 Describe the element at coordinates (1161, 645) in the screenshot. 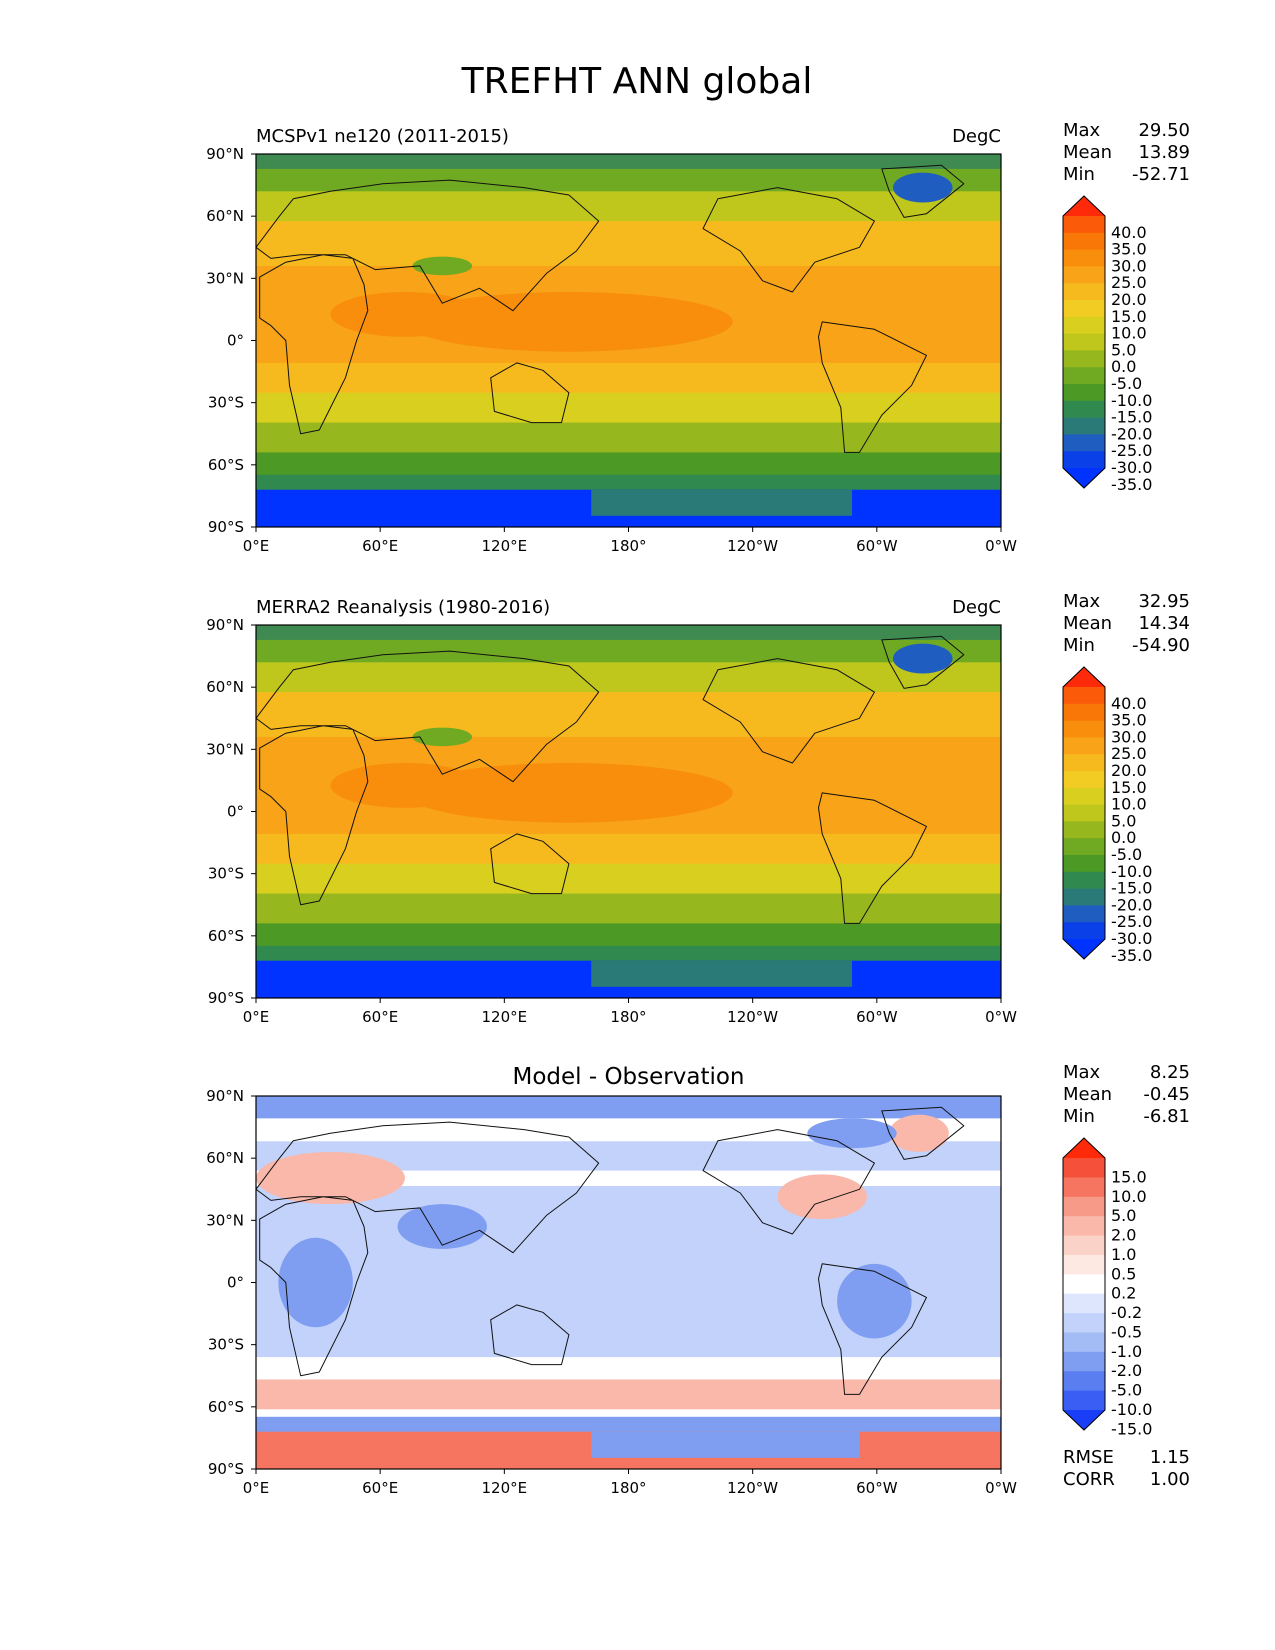

I see `stat-value: -54.90` at that location.